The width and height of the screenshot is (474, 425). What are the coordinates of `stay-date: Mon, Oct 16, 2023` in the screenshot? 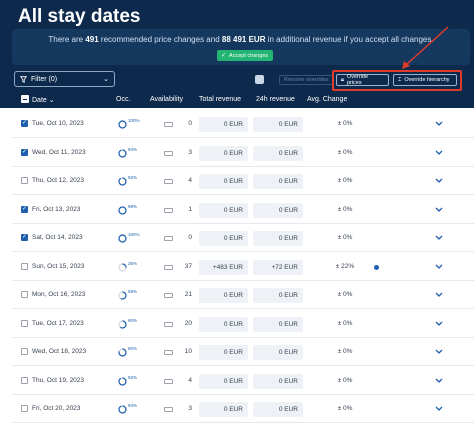 It's located at (59, 294).